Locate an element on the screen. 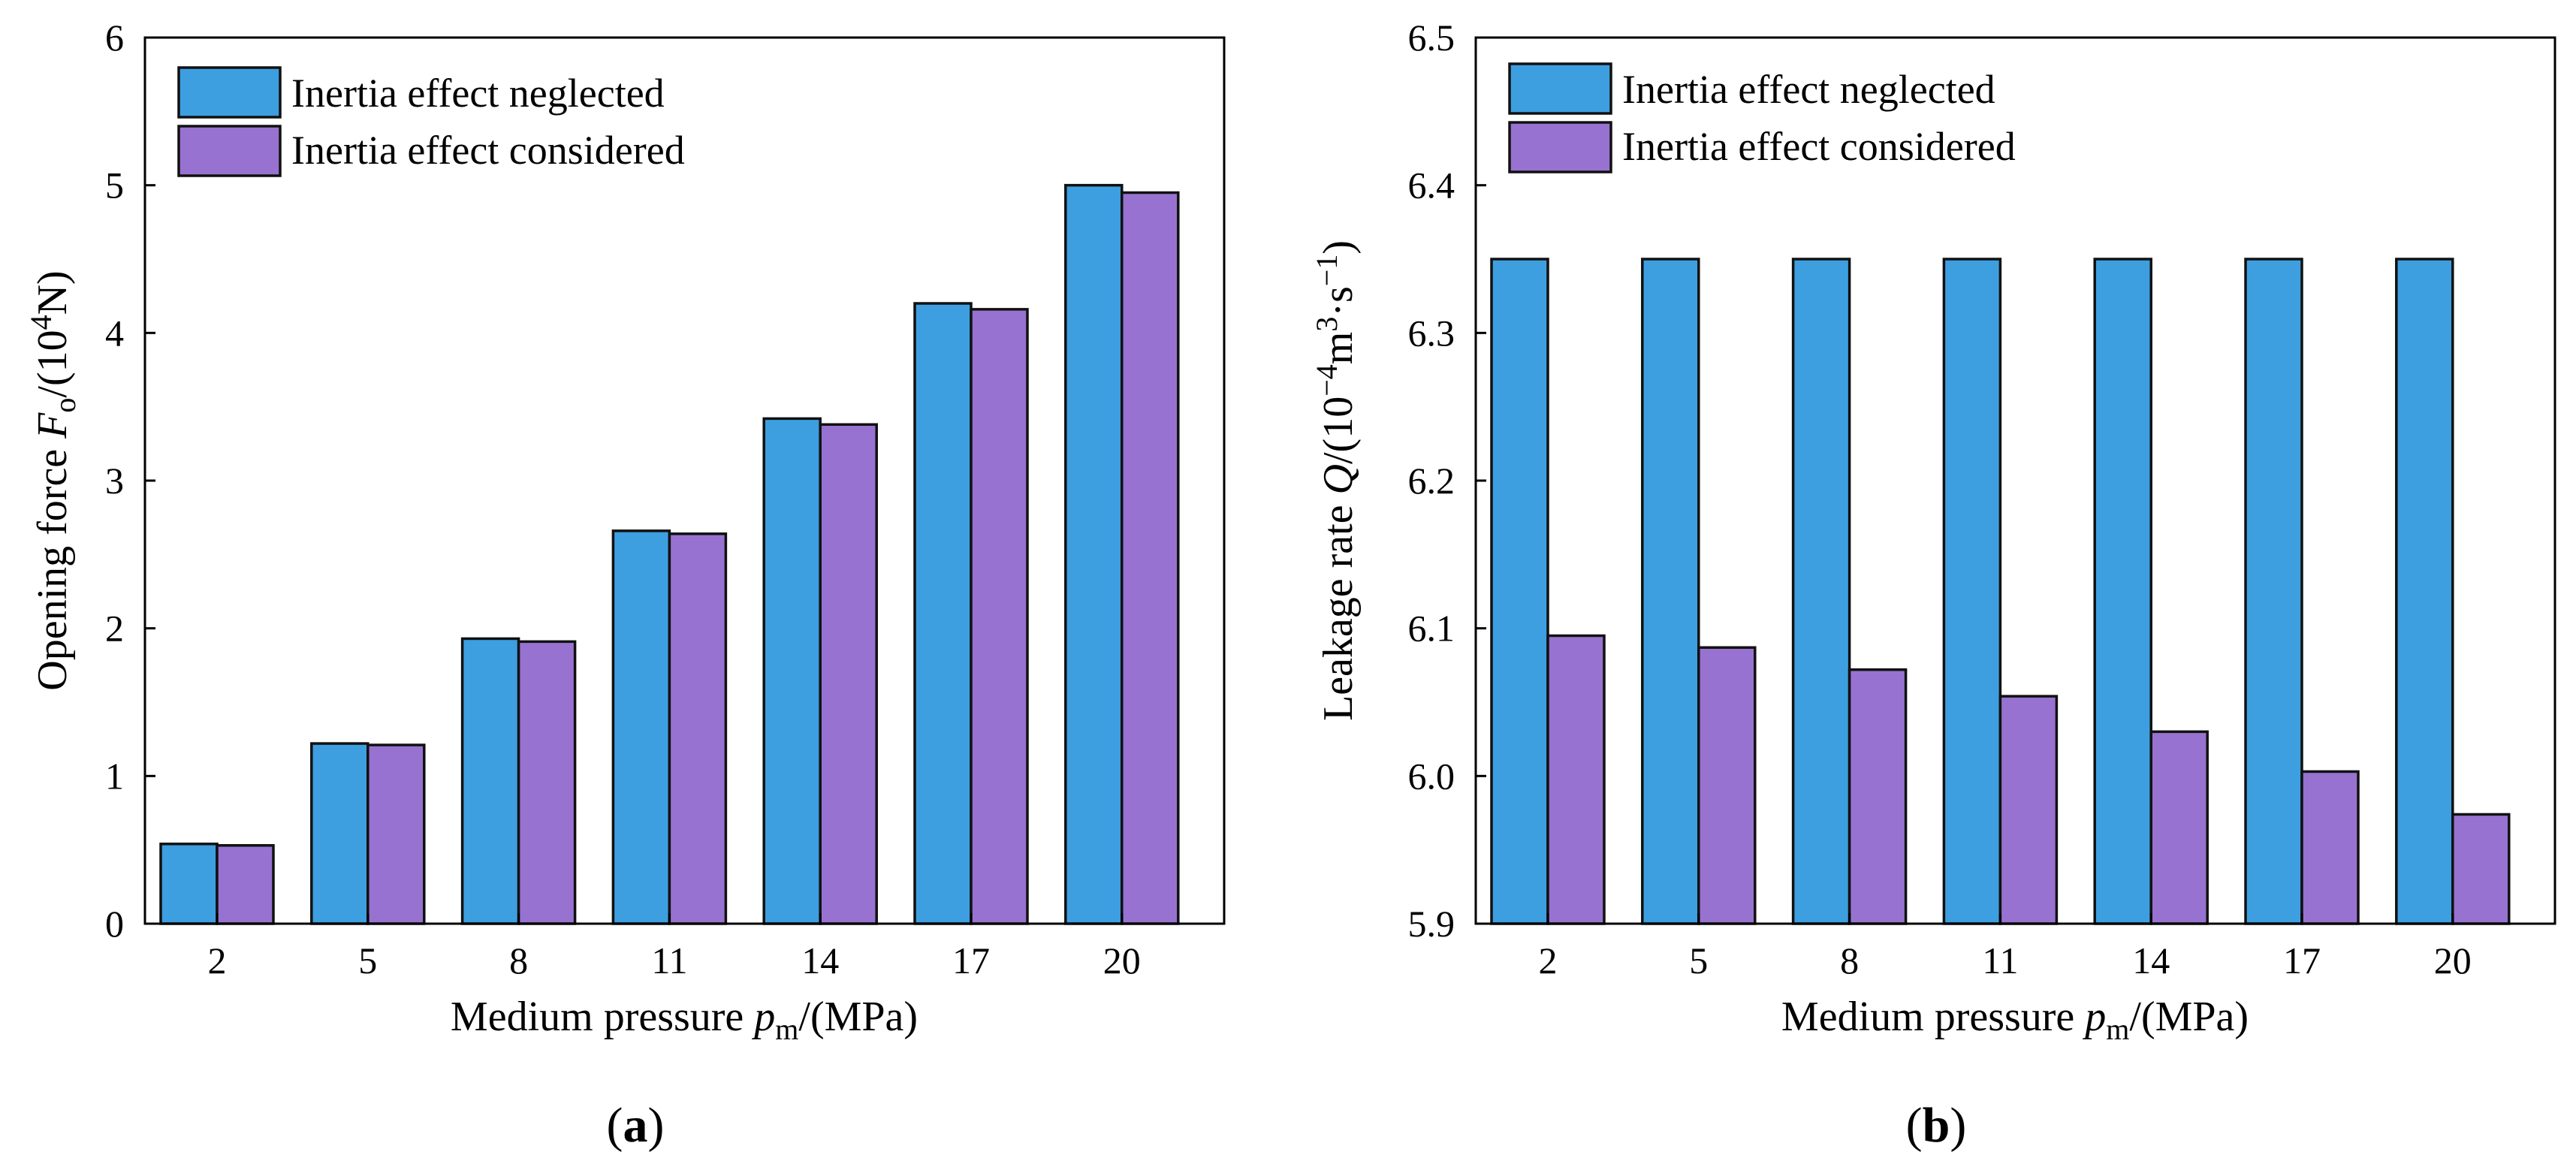  x-axis-title-main-b: Medium pressure is located at coordinates (1933, 1017).